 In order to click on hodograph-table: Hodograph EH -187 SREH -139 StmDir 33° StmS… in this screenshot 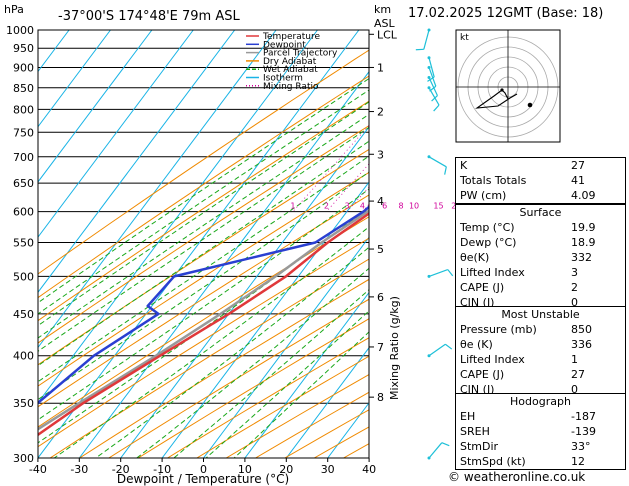, I will do `click(540, 431)`.